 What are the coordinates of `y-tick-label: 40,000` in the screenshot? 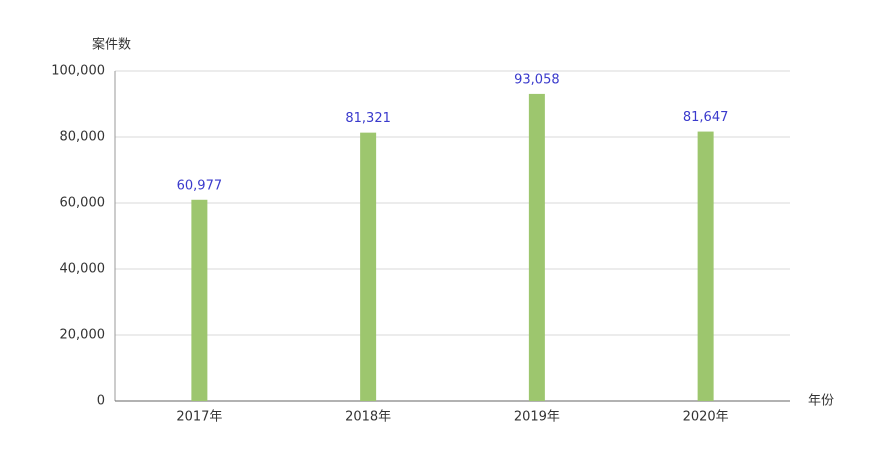 It's located at (83, 269).